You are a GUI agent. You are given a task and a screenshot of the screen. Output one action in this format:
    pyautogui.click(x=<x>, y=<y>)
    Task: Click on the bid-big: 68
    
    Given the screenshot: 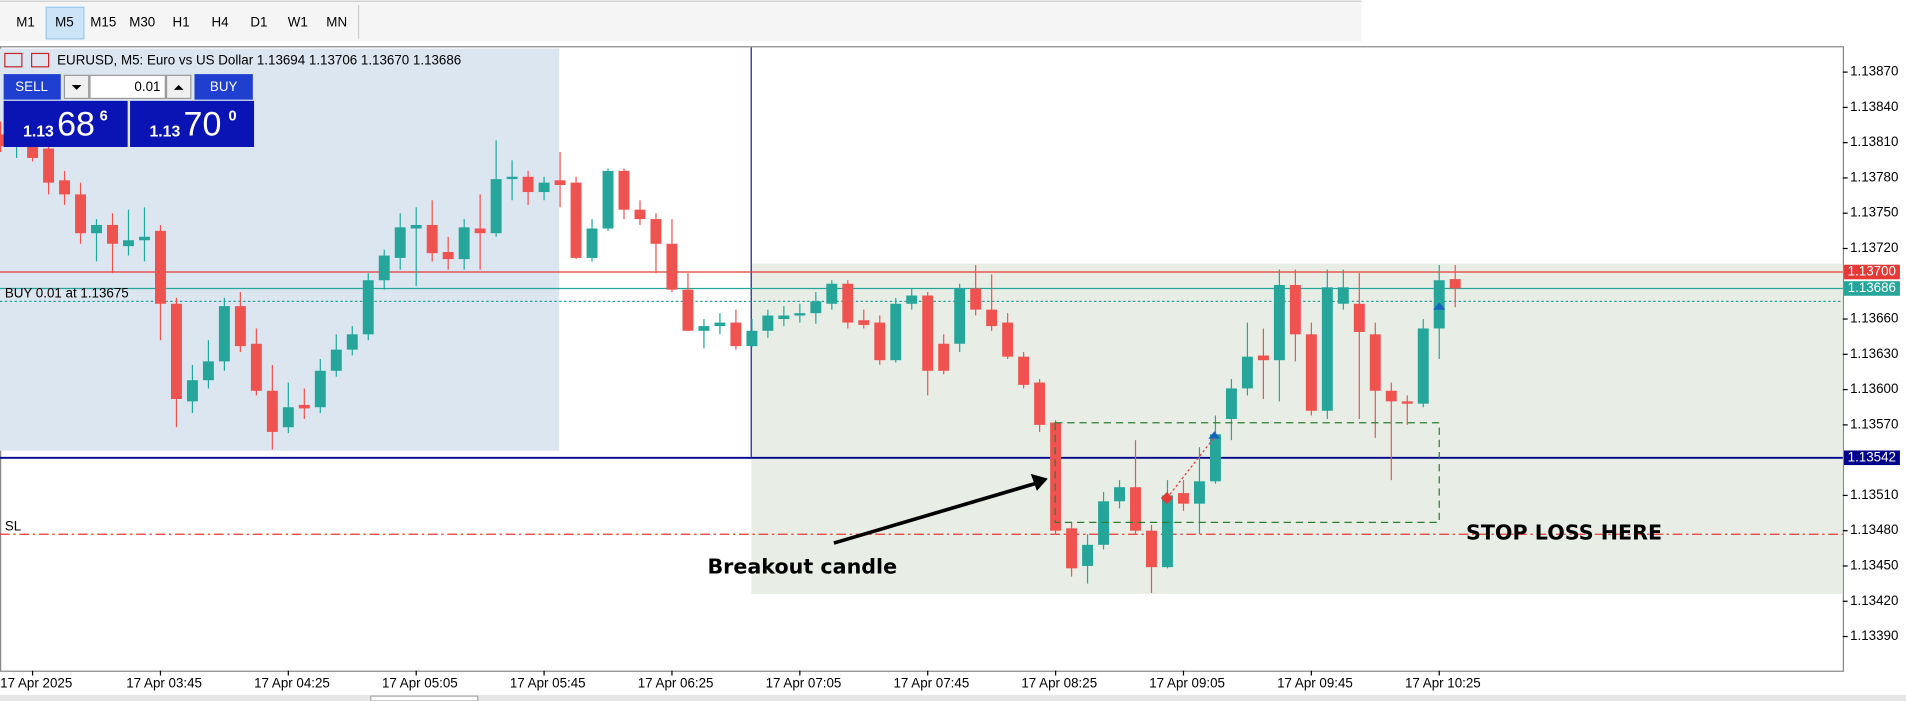 What is the action you would take?
    pyautogui.click(x=76, y=124)
    